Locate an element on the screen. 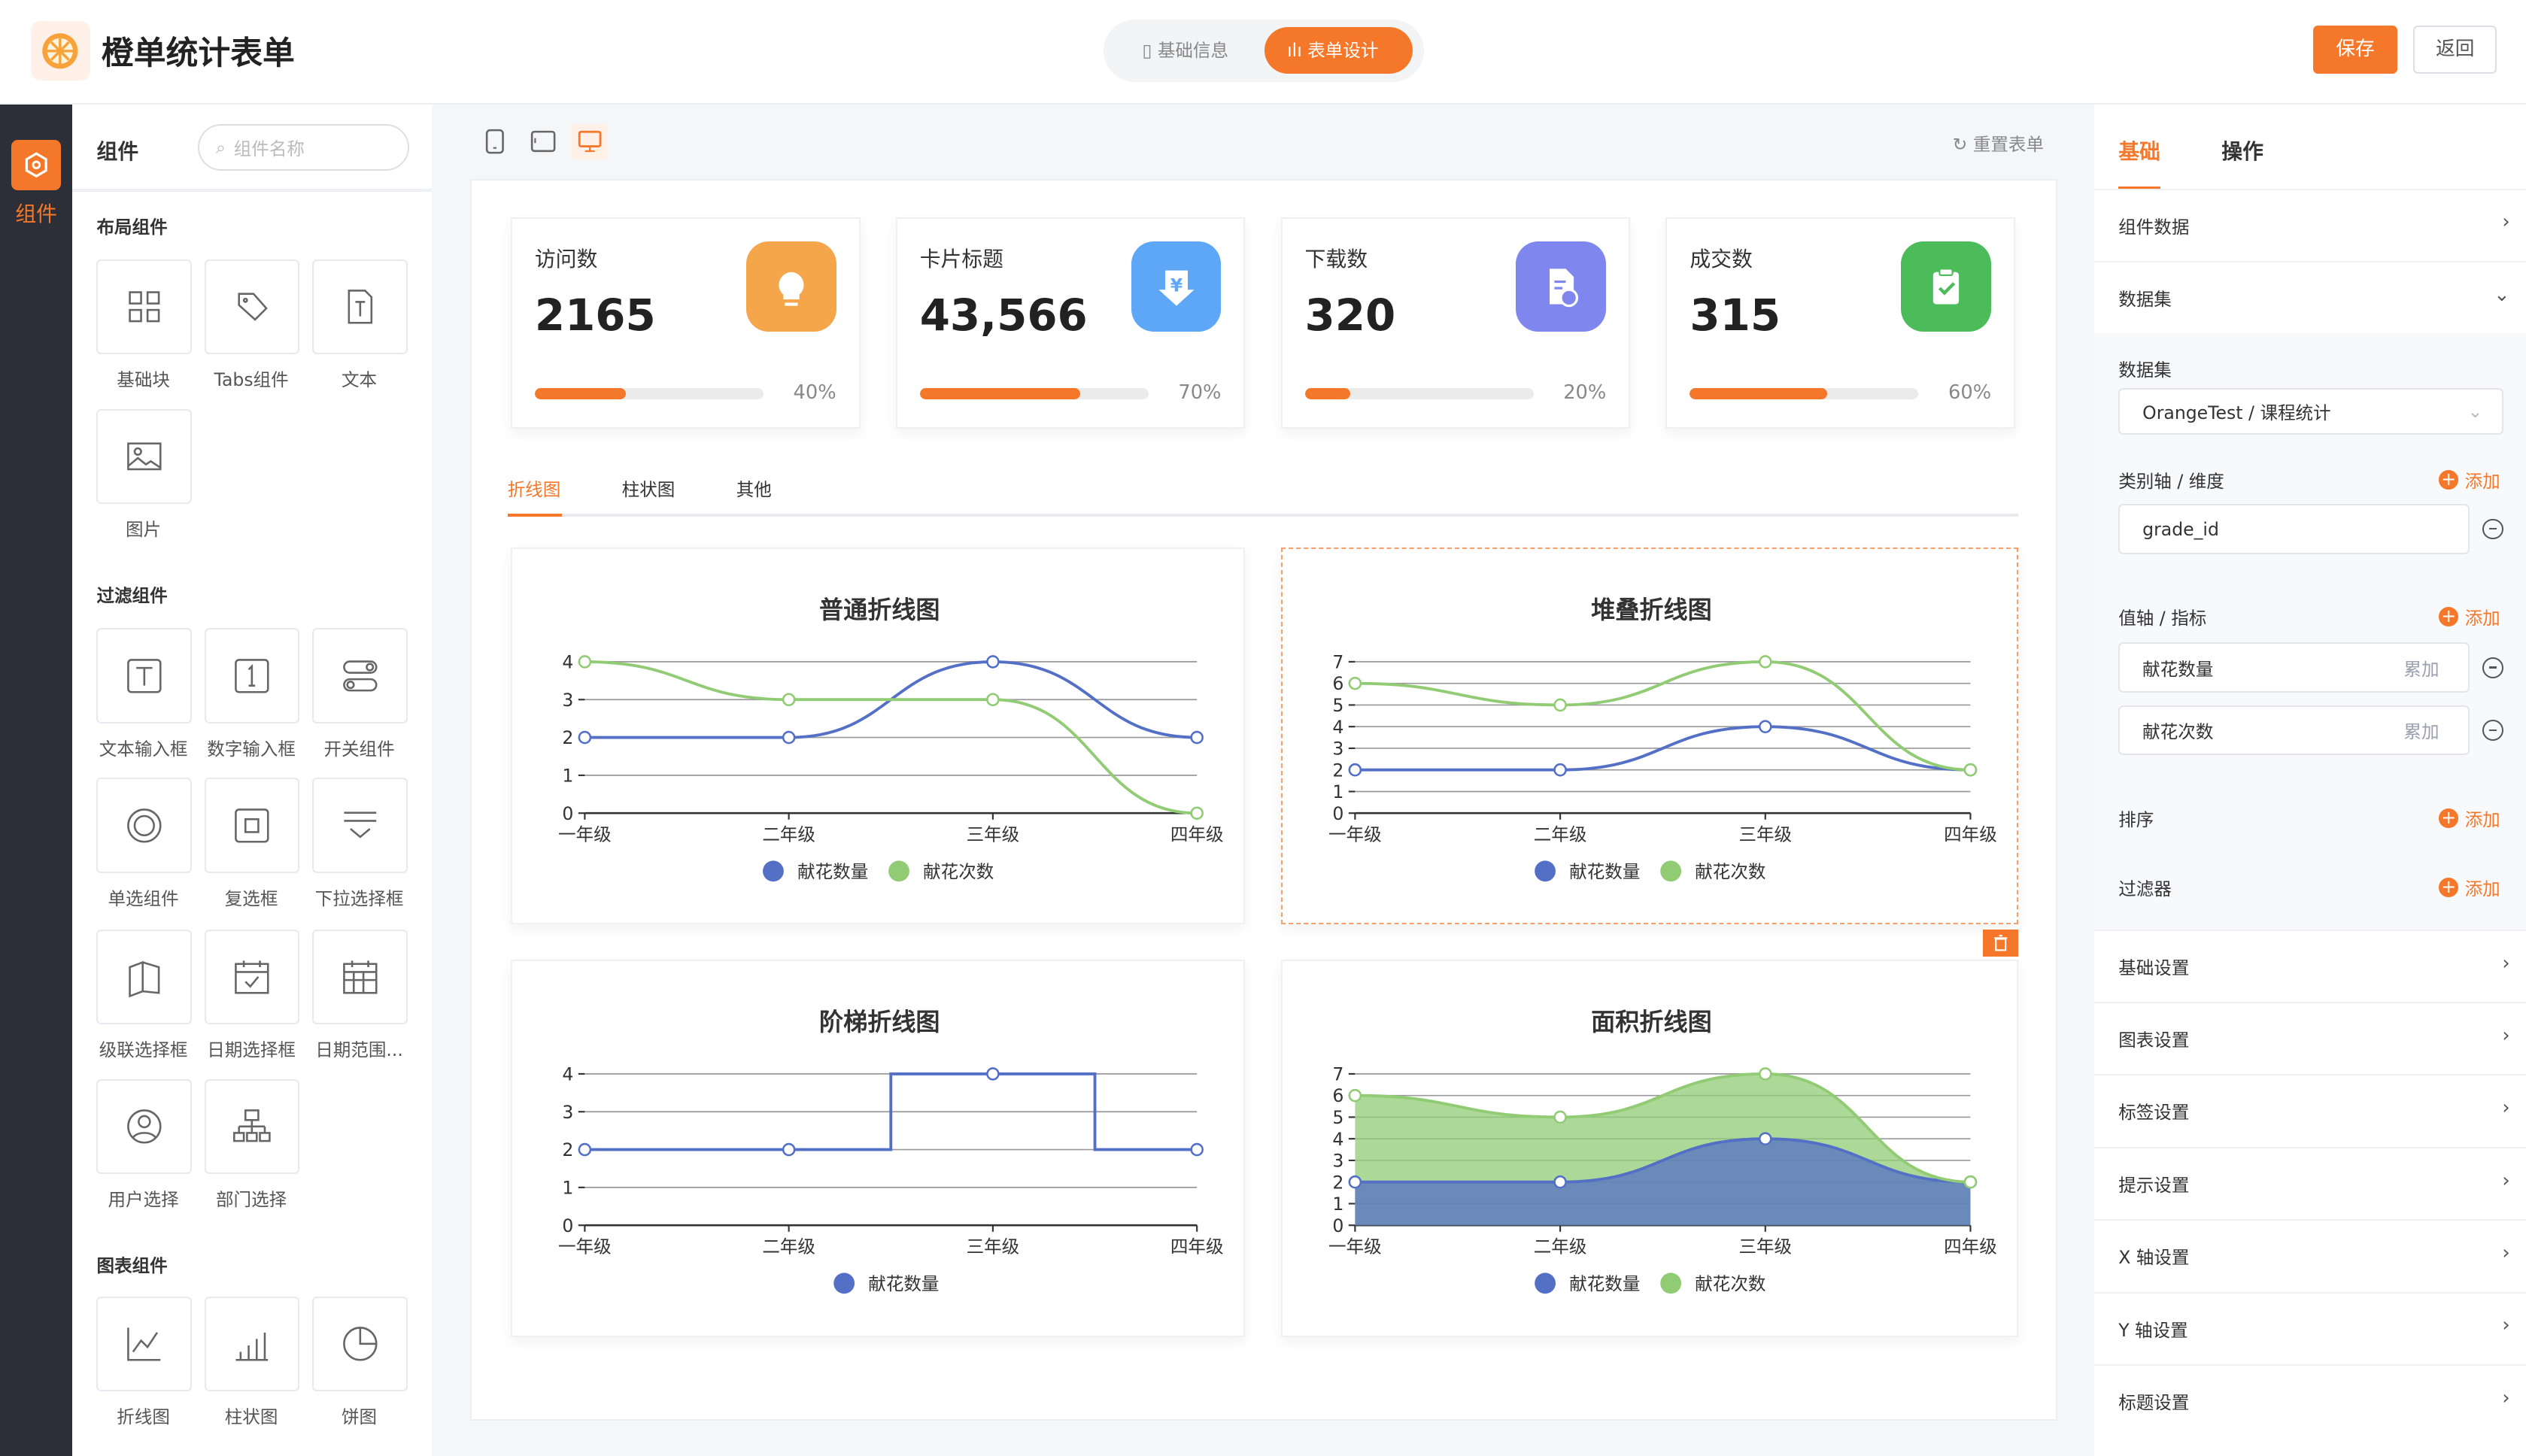 Image resolution: width=2526 pixels, height=1456 pixels. back-button: 返回 is located at coordinates (2455, 50).